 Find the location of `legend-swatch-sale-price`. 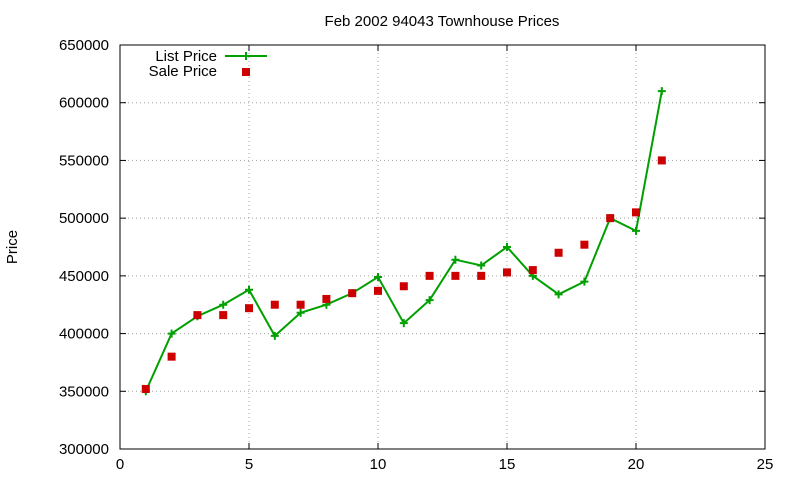

legend-swatch-sale-price is located at coordinates (246, 72).